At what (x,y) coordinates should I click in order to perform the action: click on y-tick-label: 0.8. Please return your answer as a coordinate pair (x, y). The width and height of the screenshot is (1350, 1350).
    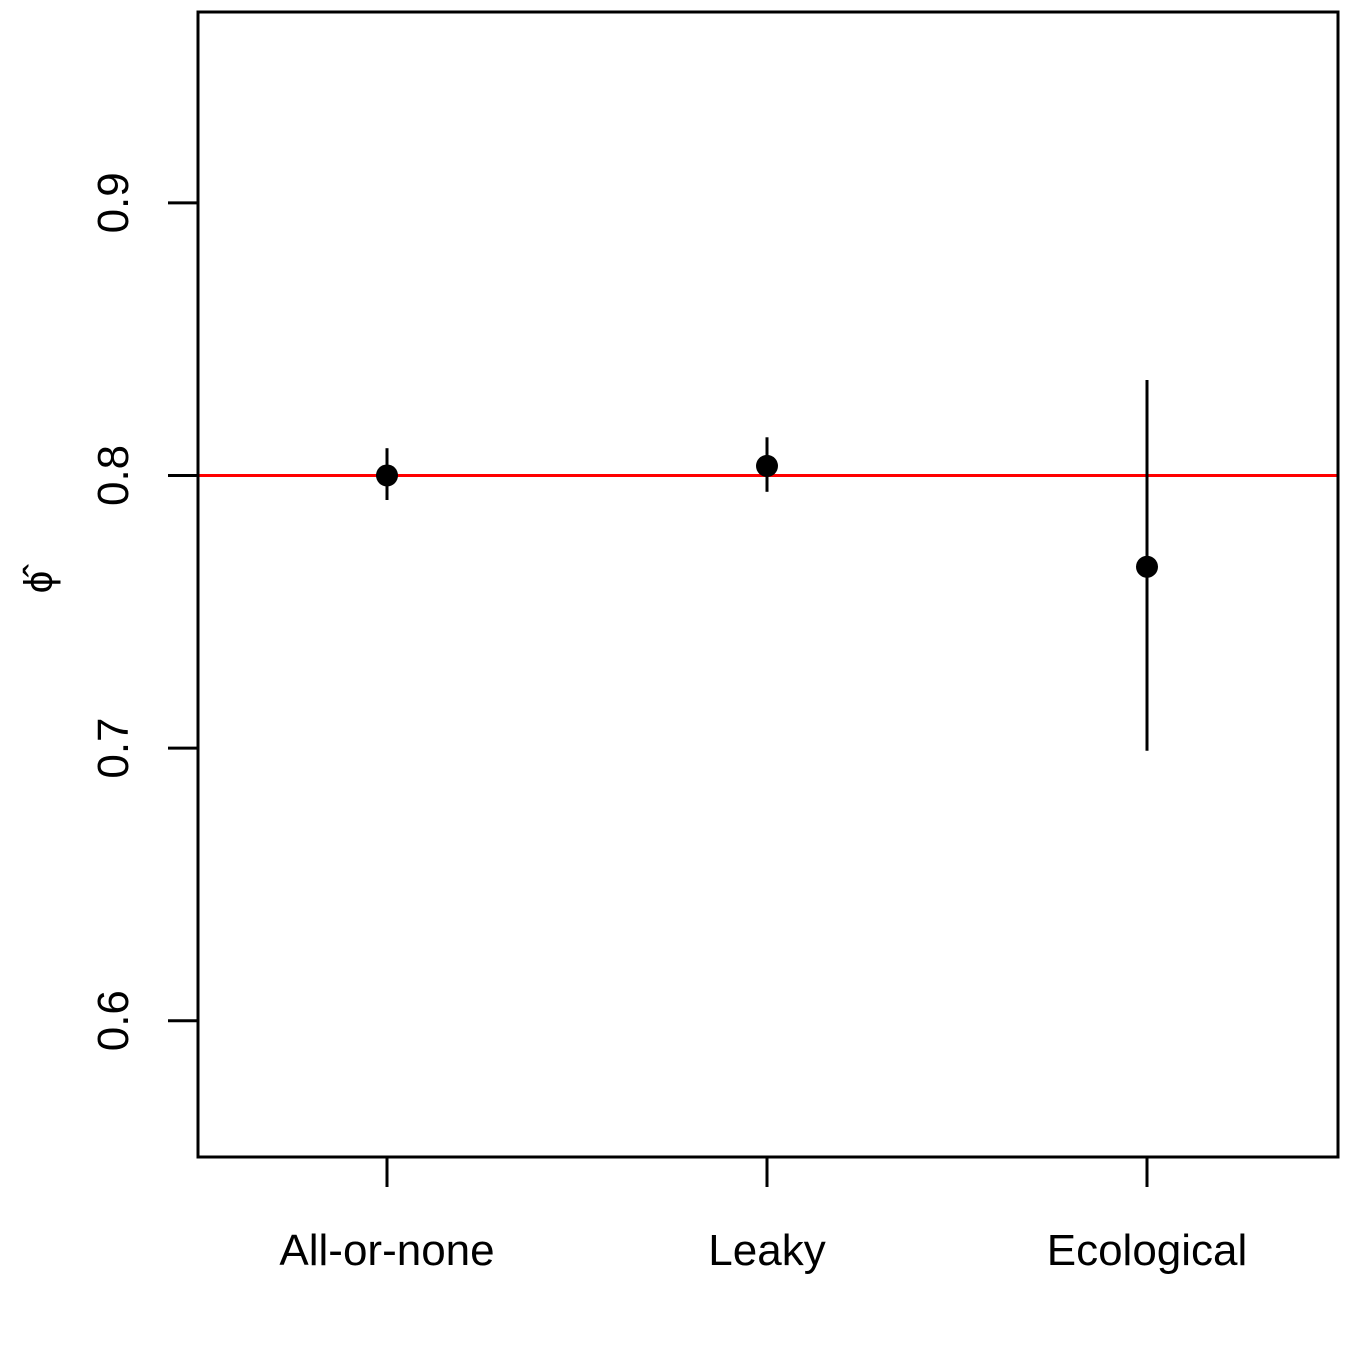
    Looking at the image, I should click on (113, 475).